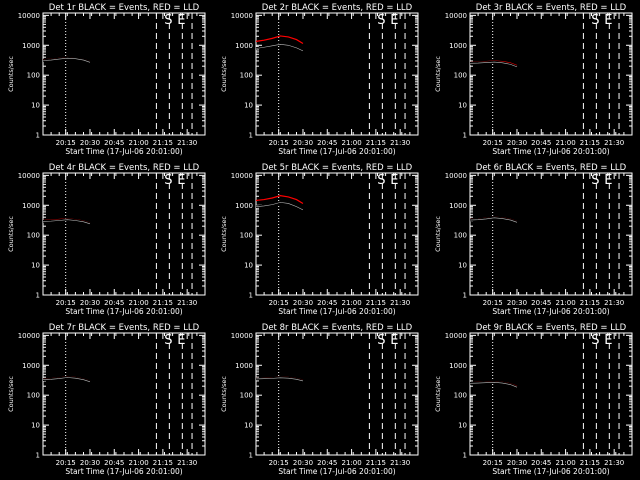 The height and width of the screenshot is (480, 640). Describe the element at coordinates (337, 8) in the screenshot. I see `panel-title: Det 2r BLACK = Events, RED = LLD` at that location.